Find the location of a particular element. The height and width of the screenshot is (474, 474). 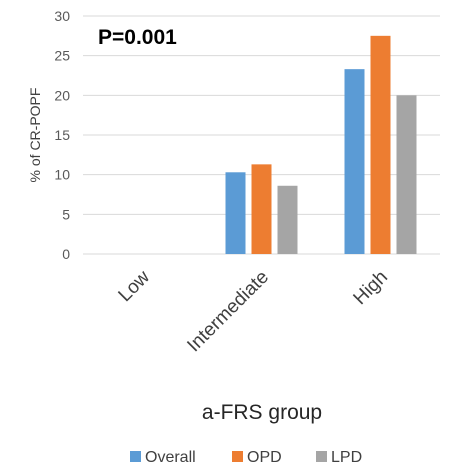

bar-lpd-intermediate is located at coordinates (287, 219).